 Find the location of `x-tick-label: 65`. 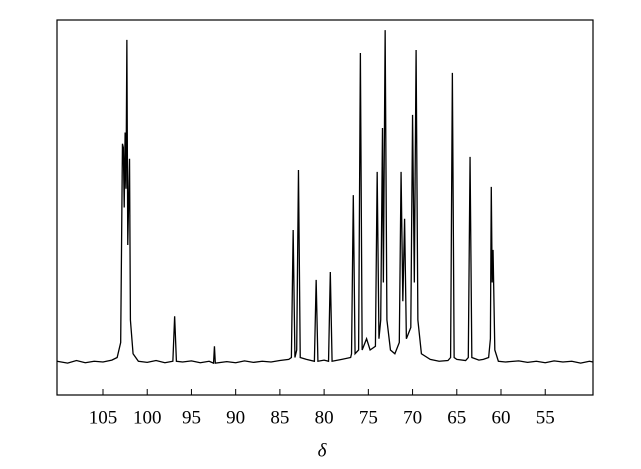

x-tick-label: 65 is located at coordinates (456, 417).